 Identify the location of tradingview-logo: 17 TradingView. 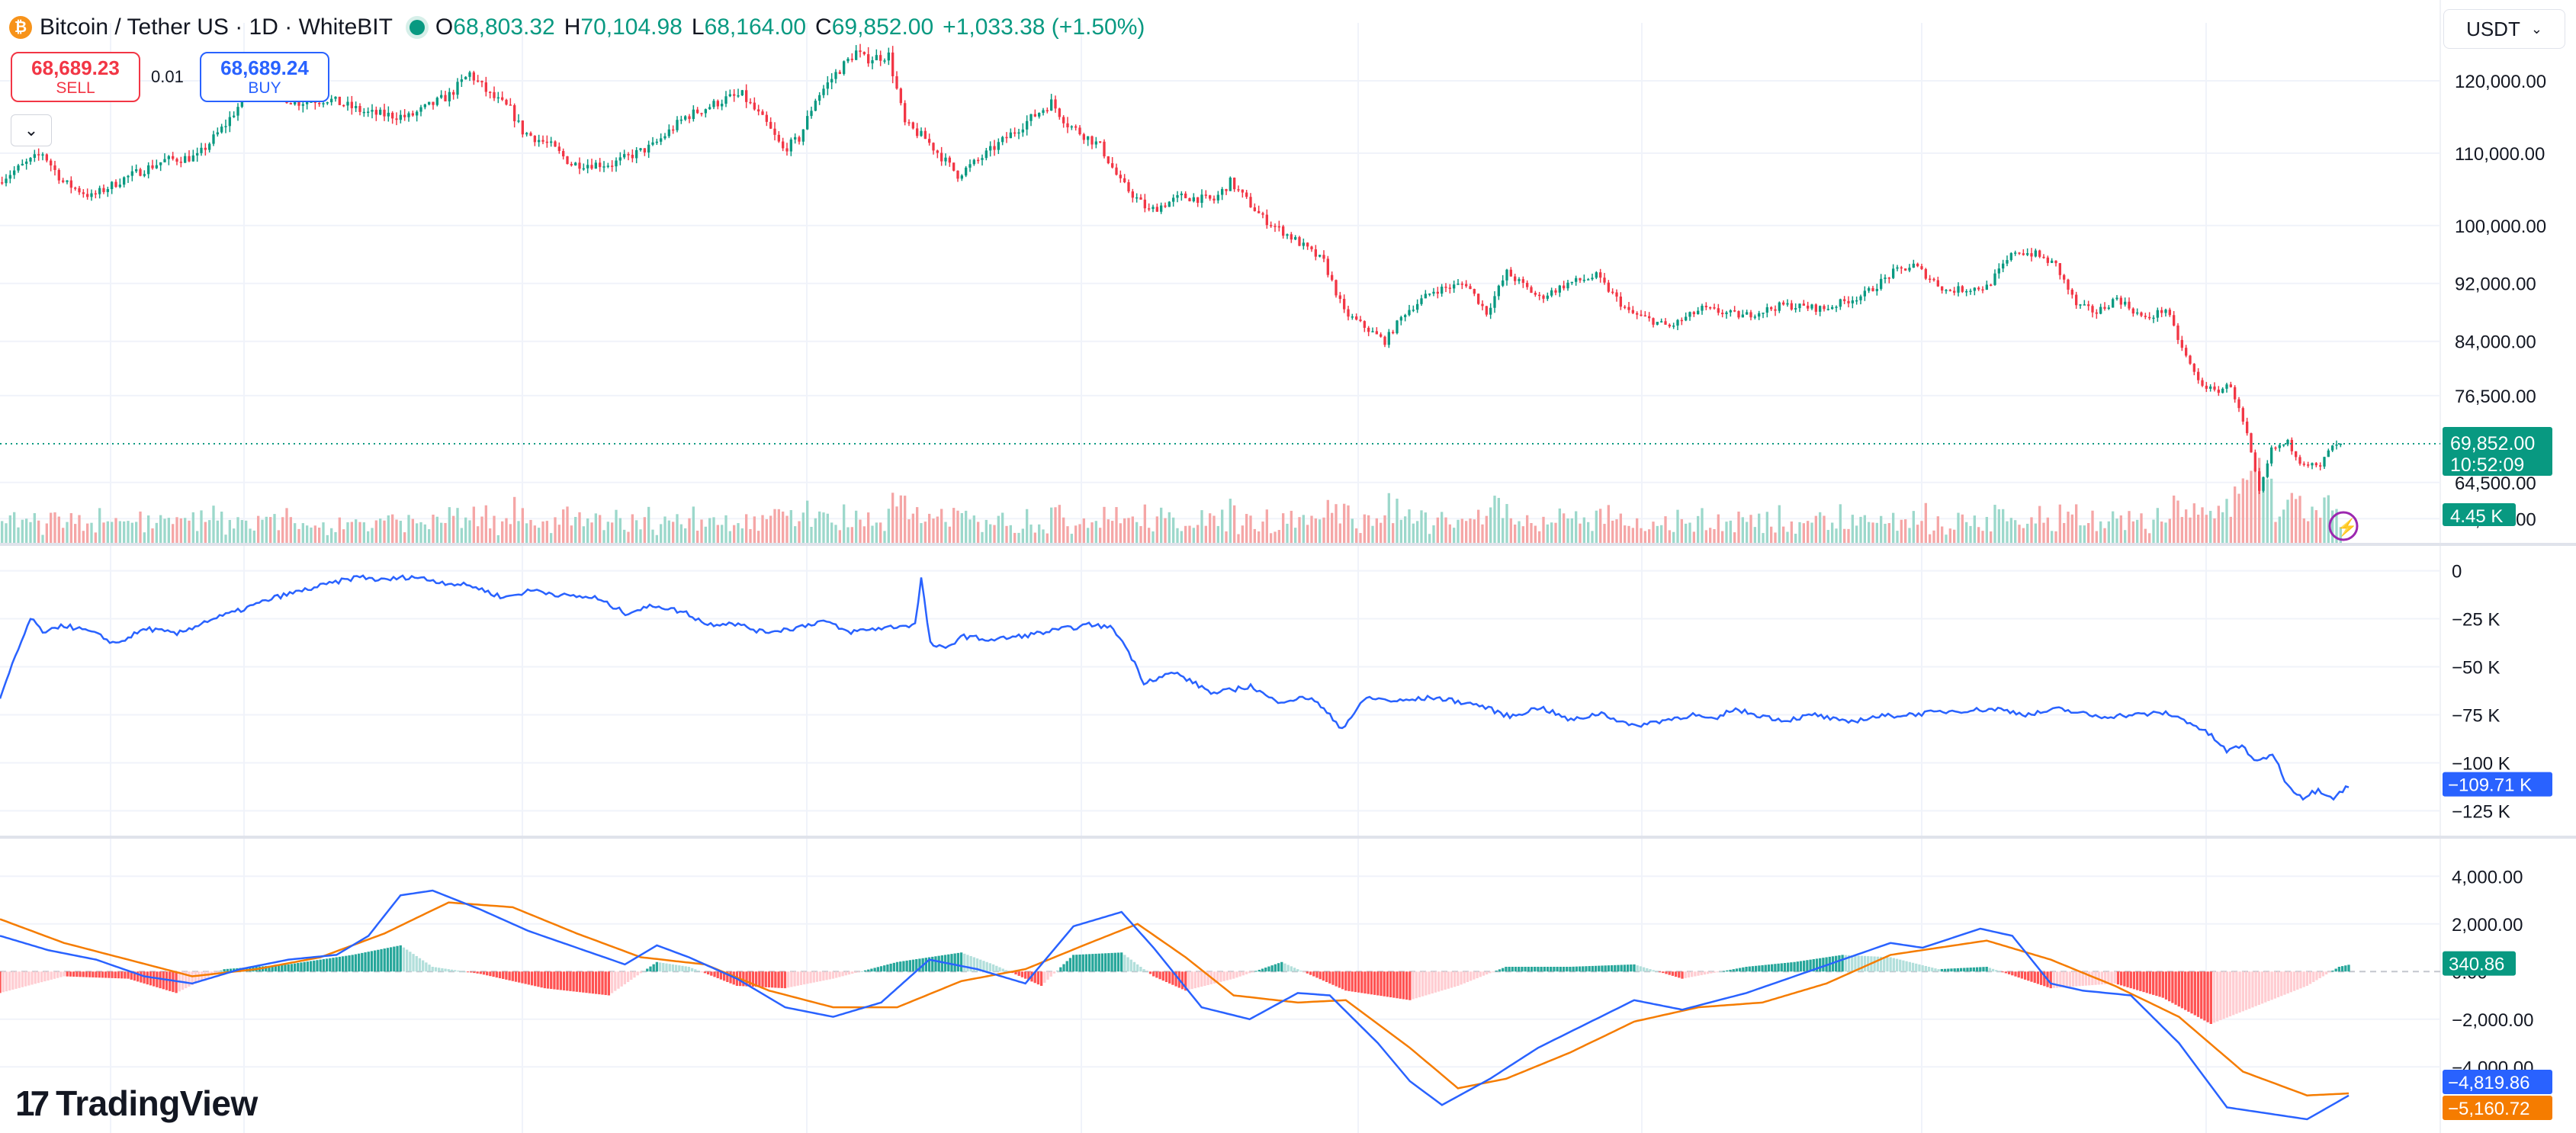
(136, 1103).